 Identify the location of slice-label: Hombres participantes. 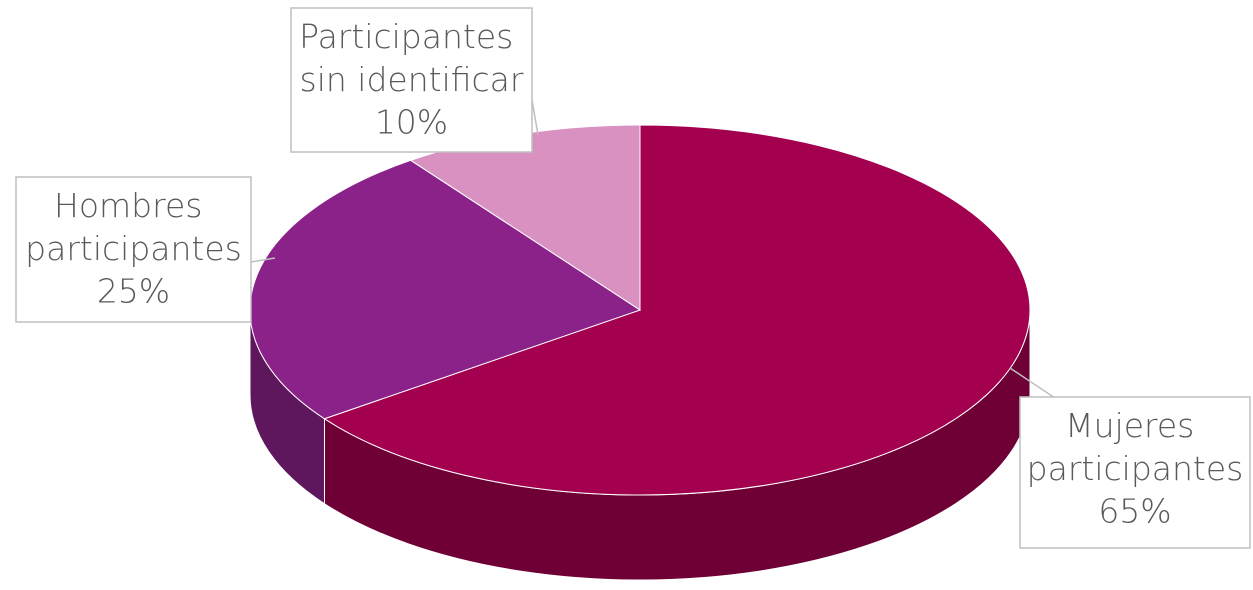
(133, 227).